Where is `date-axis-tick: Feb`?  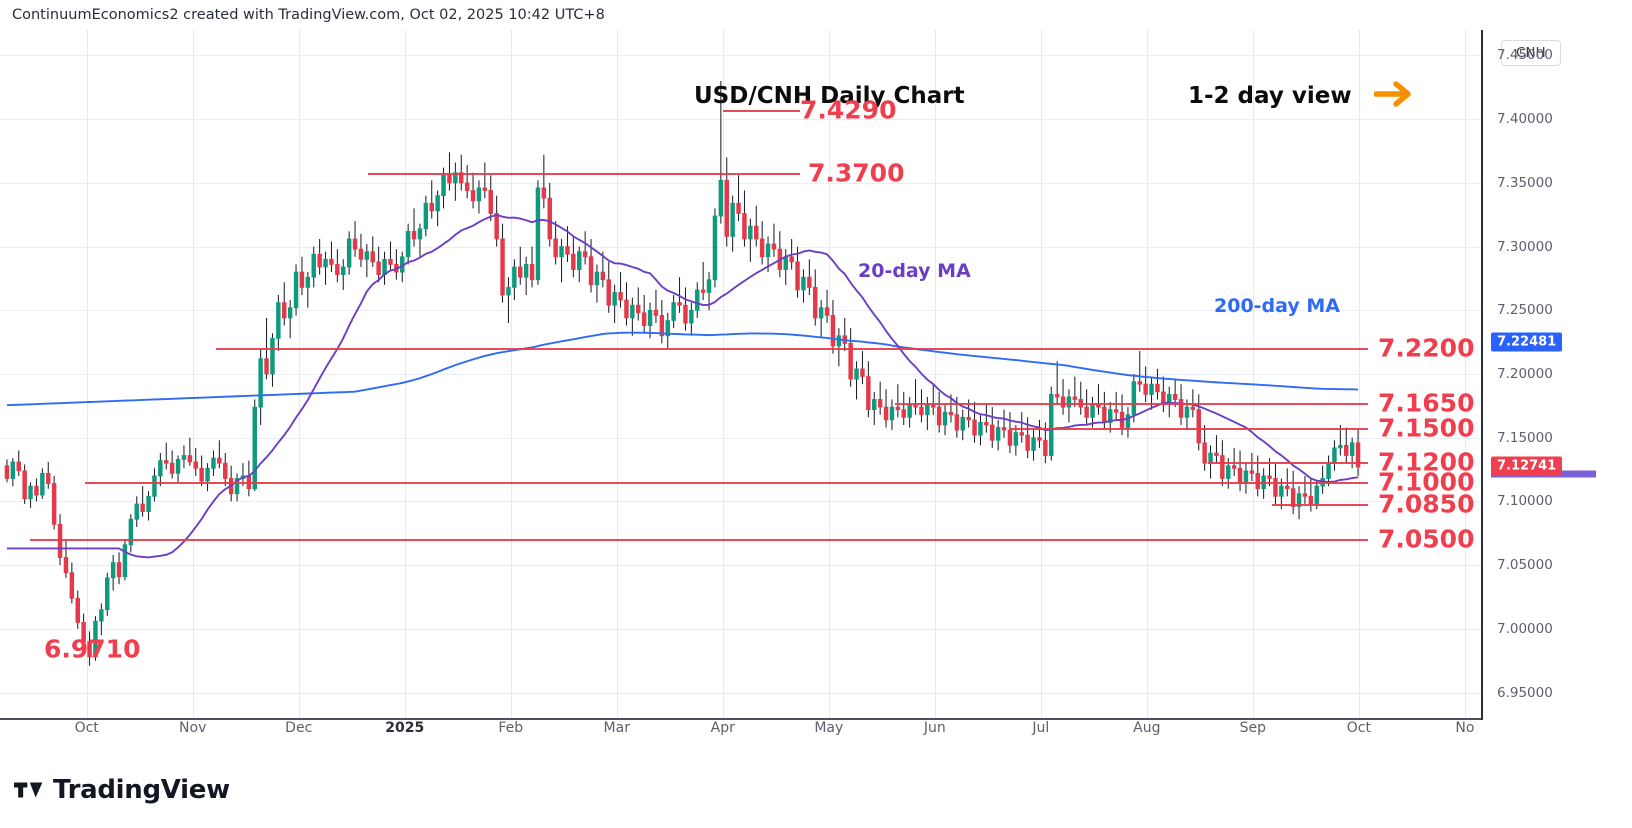
date-axis-tick: Feb is located at coordinates (511, 728).